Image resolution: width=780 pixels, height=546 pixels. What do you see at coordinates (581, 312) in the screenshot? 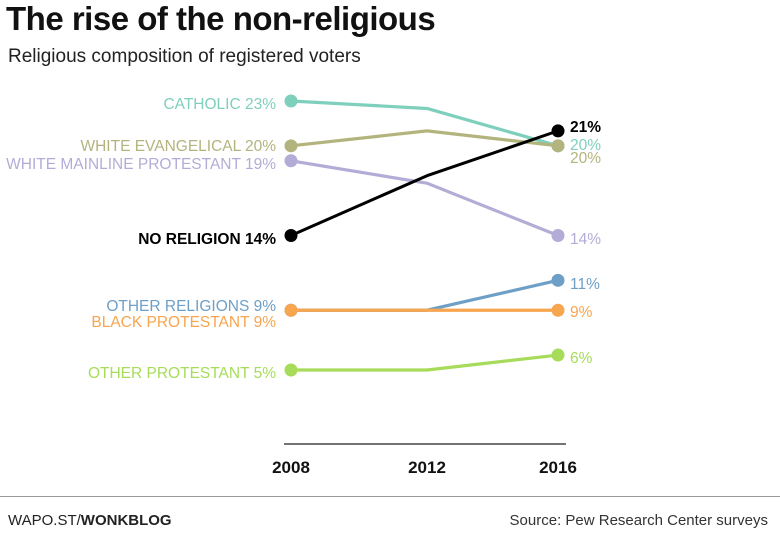
I see `end-label-black-protestant: 9%` at bounding box center [581, 312].